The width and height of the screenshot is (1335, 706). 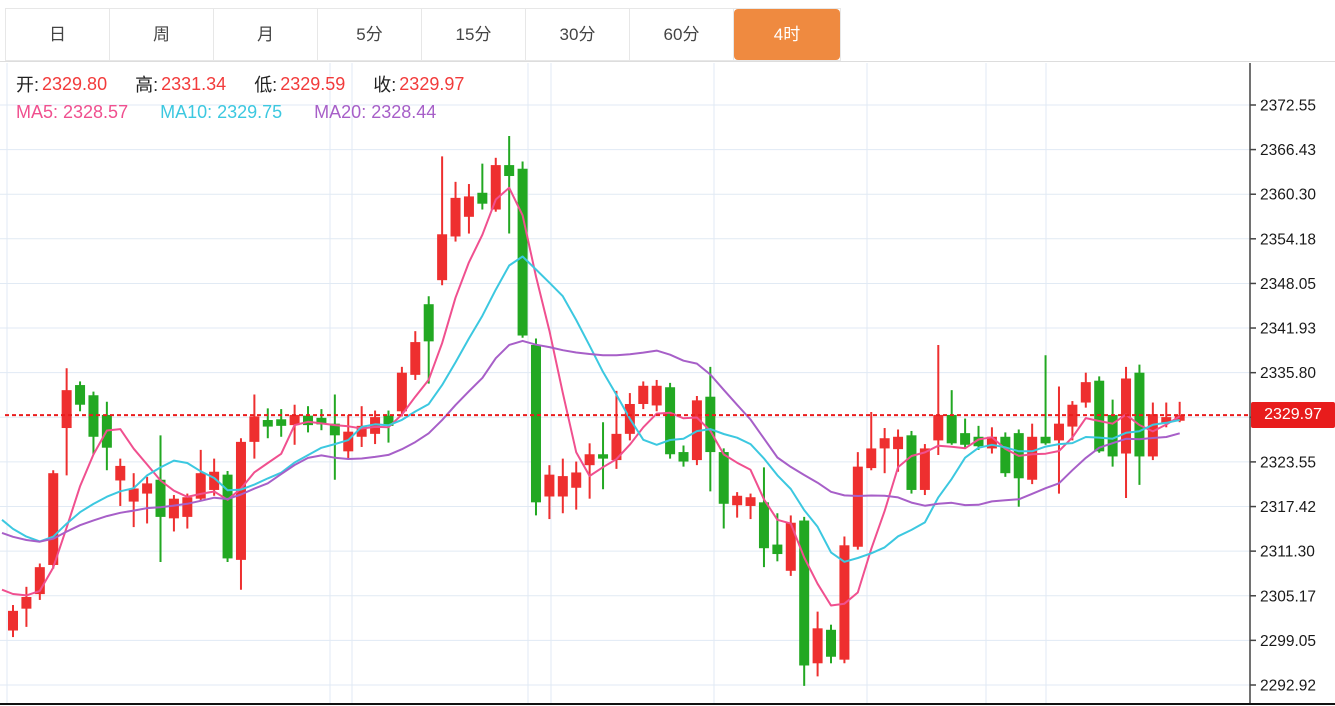 I want to click on y-axis-label: 2311.30, so click(x=1287, y=552).